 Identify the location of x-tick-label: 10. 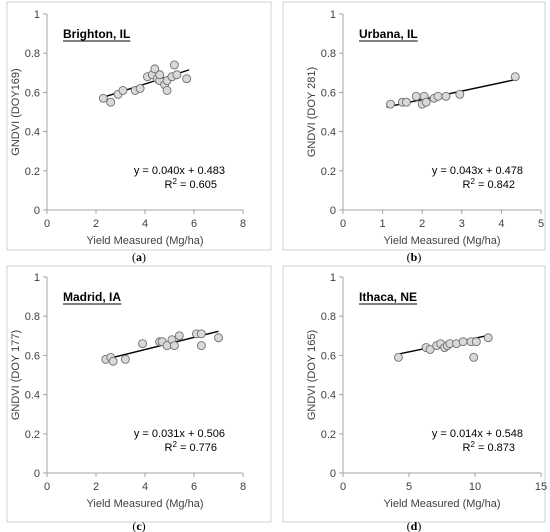
(475, 487).